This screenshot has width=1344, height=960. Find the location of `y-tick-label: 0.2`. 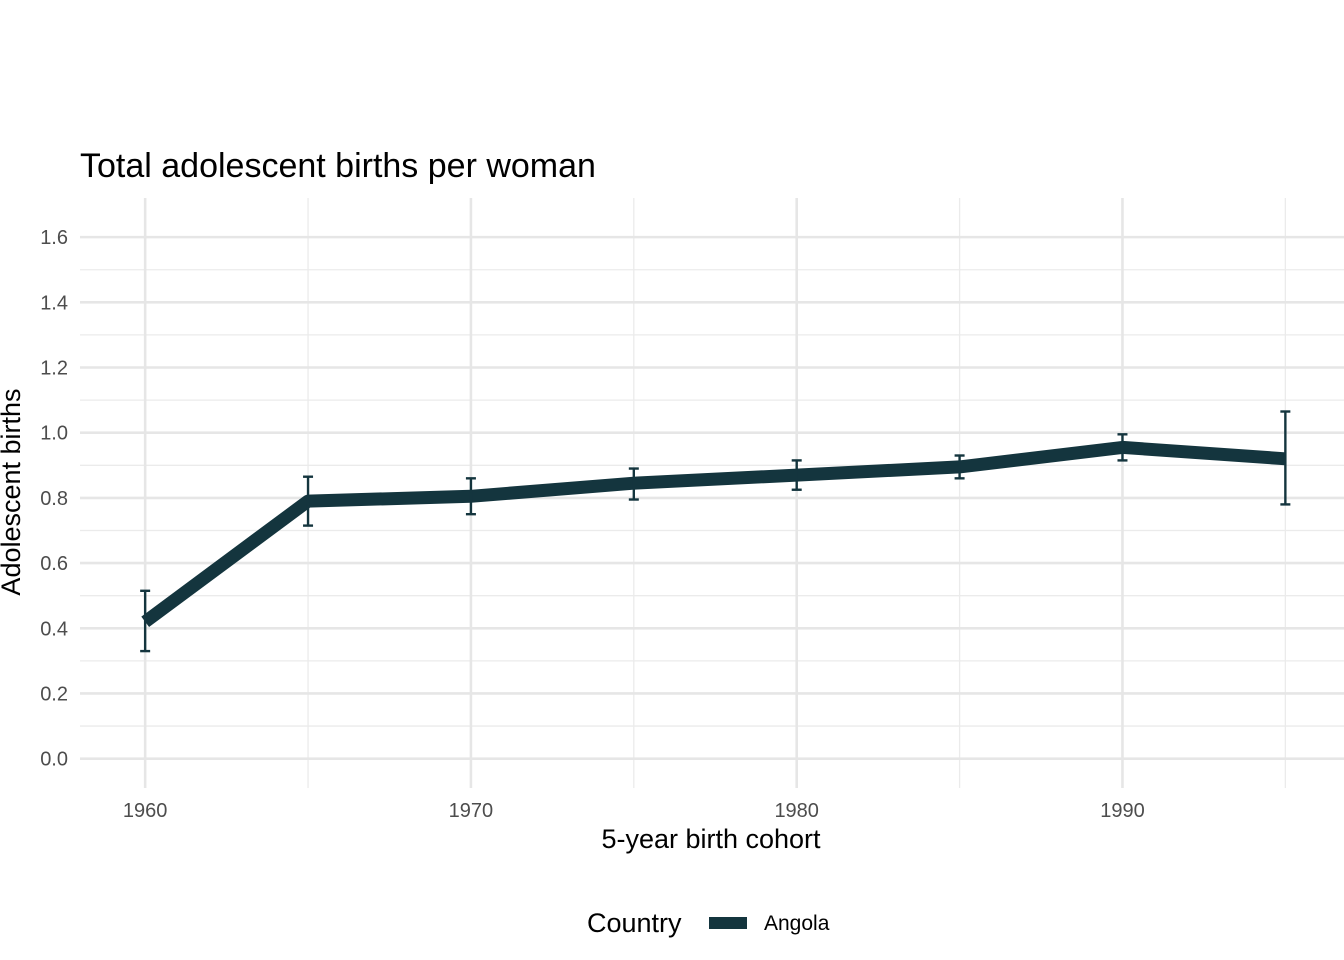

y-tick-label: 0.2 is located at coordinates (54, 694).